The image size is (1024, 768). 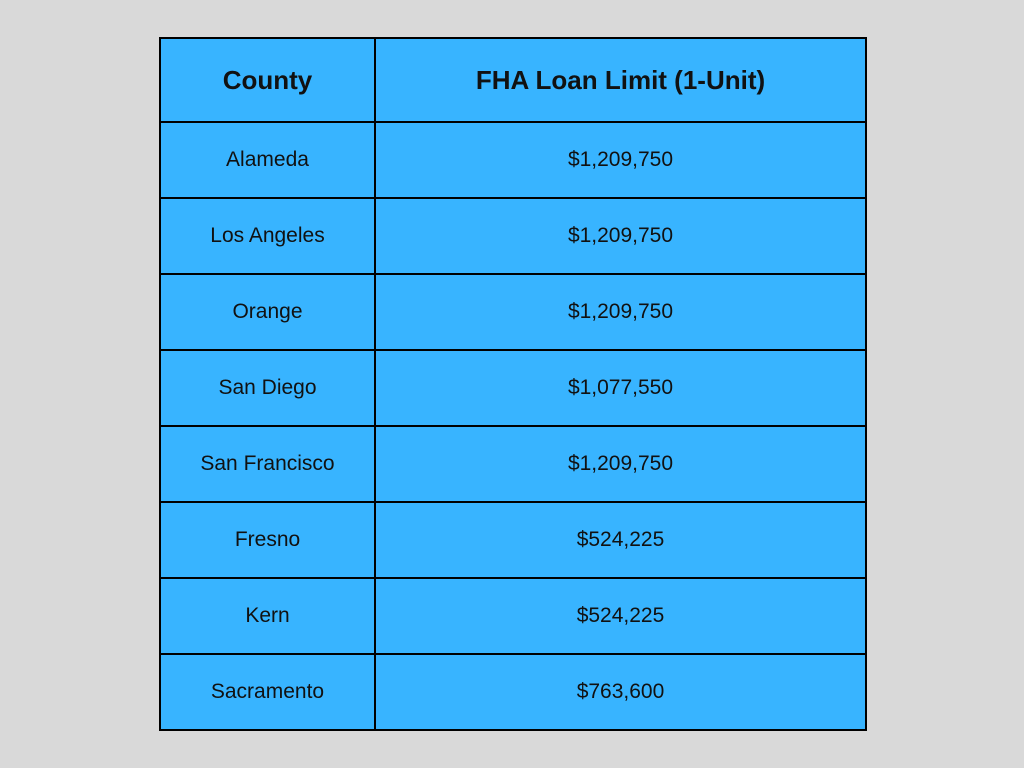 I want to click on table-row: Fresno $524,225, so click(x=513, y=540).